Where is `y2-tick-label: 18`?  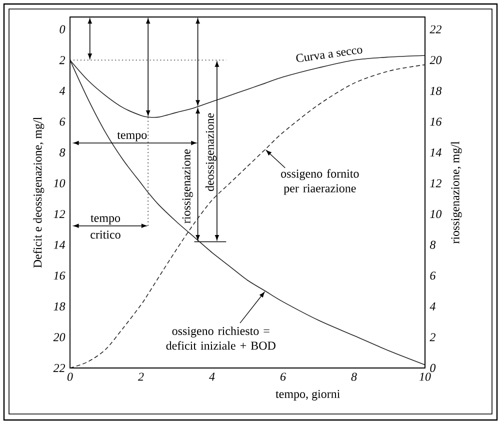 y2-tick-label: 18 is located at coordinates (436, 90).